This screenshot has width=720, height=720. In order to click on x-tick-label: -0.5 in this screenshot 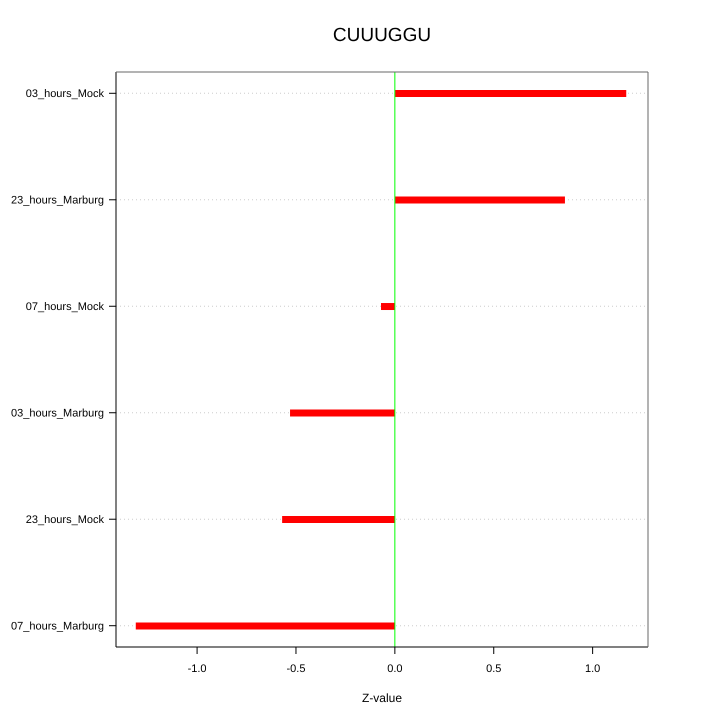, I will do `click(296, 668)`.